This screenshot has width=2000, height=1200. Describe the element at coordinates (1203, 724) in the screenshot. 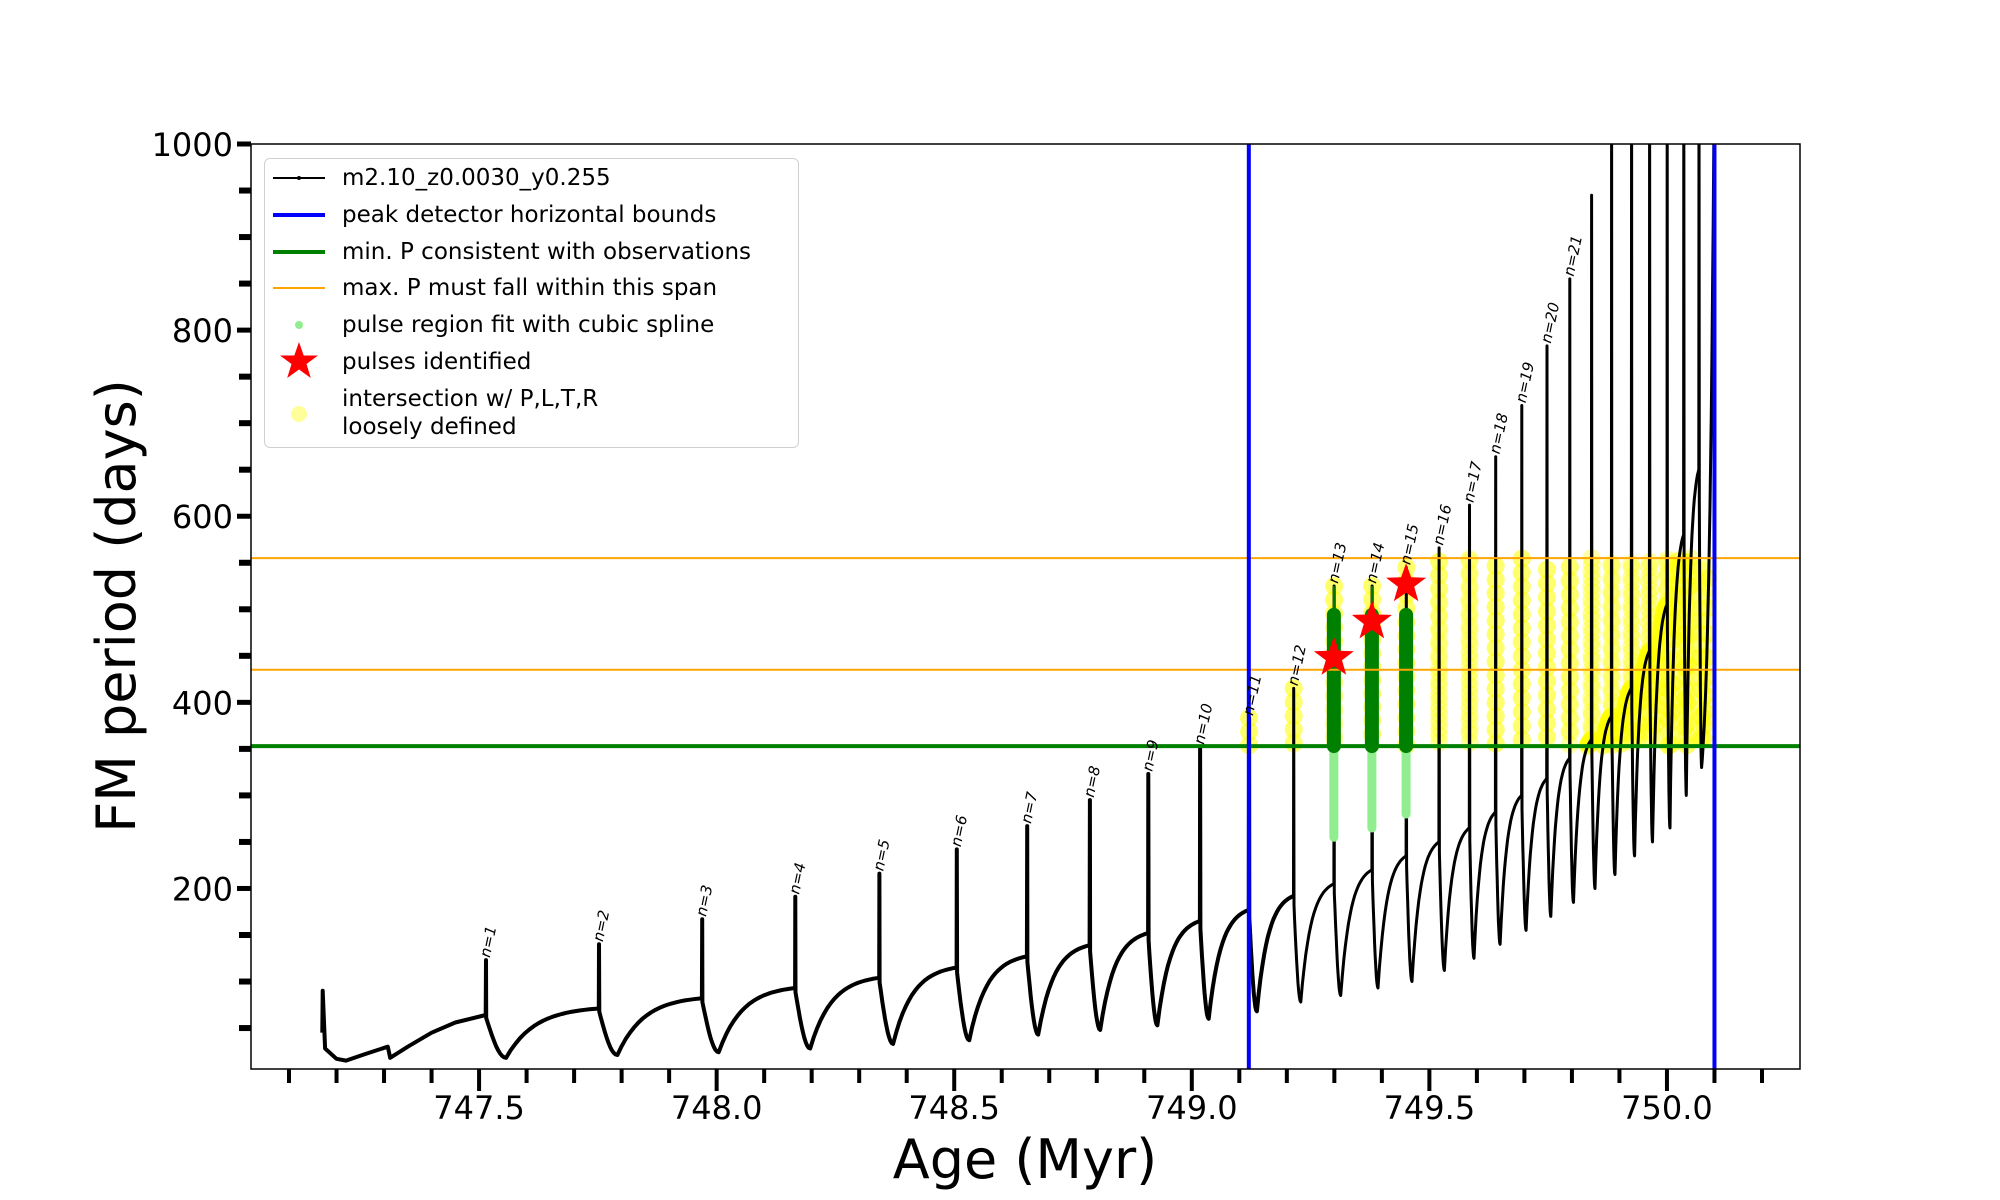

I see `pulse-number-label: n=10` at that location.